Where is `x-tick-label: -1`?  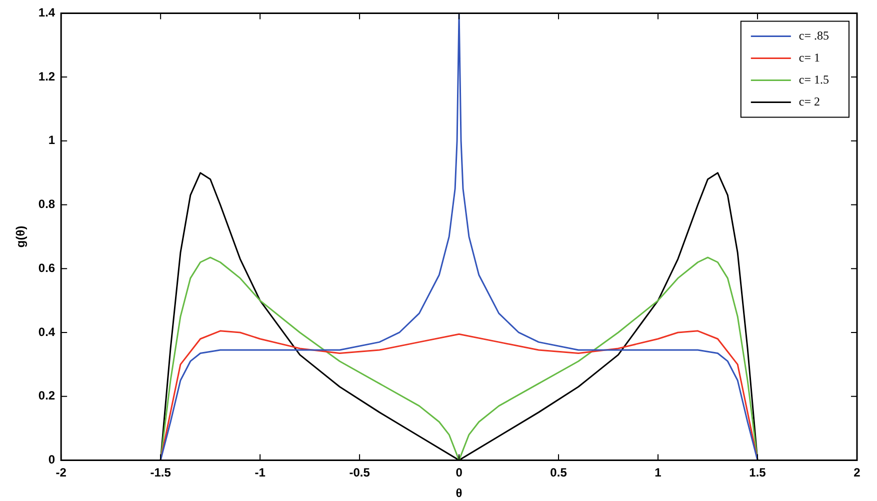 x-tick-label: -1 is located at coordinates (260, 473).